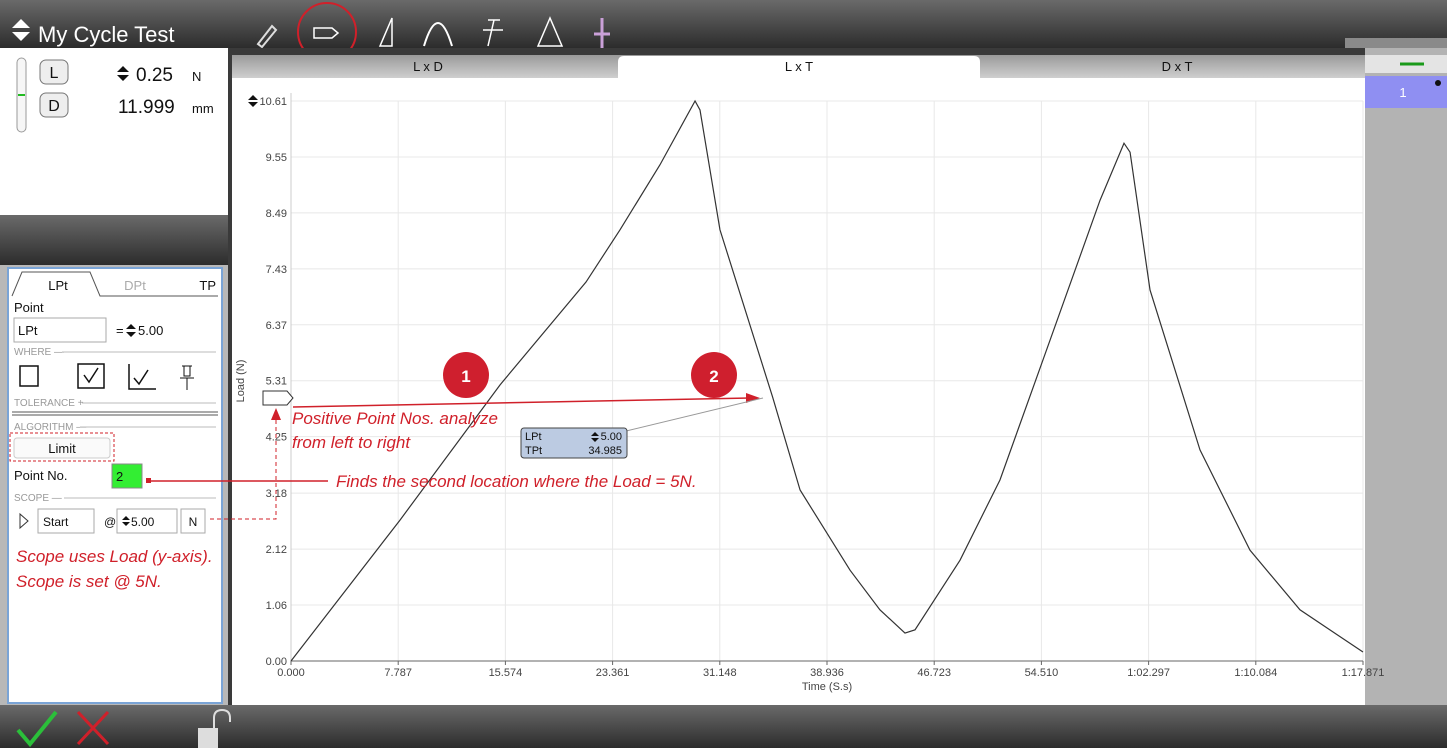  Describe the element at coordinates (222, 718) in the screenshot. I see `lock-shackle` at that location.